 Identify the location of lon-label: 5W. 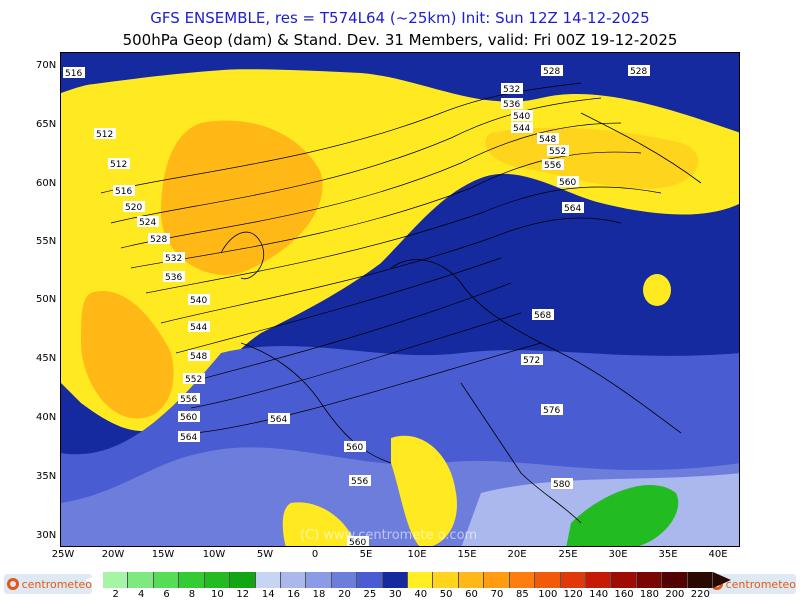
(265, 554).